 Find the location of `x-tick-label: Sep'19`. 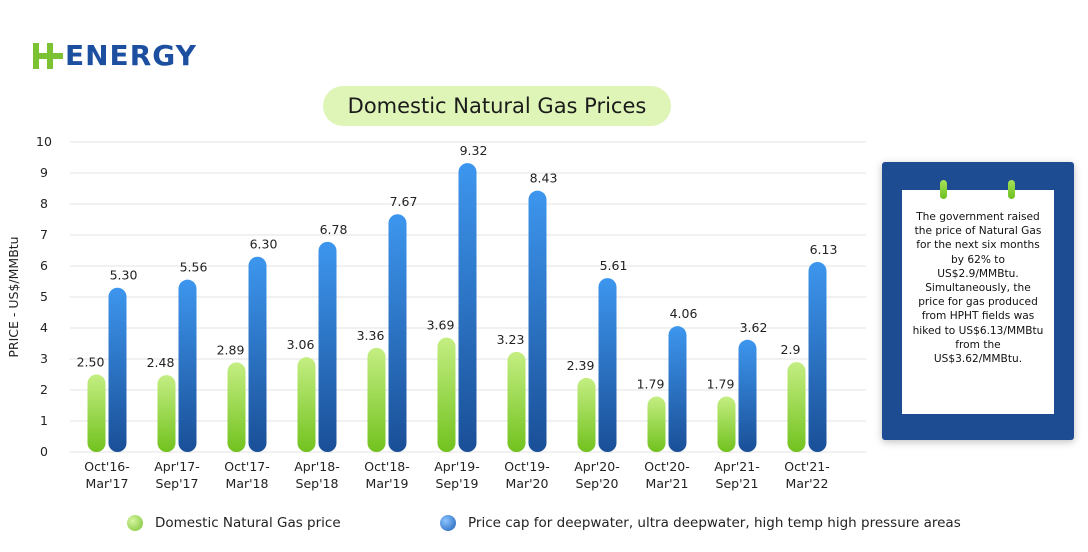

x-tick-label: Sep'19 is located at coordinates (457, 483).